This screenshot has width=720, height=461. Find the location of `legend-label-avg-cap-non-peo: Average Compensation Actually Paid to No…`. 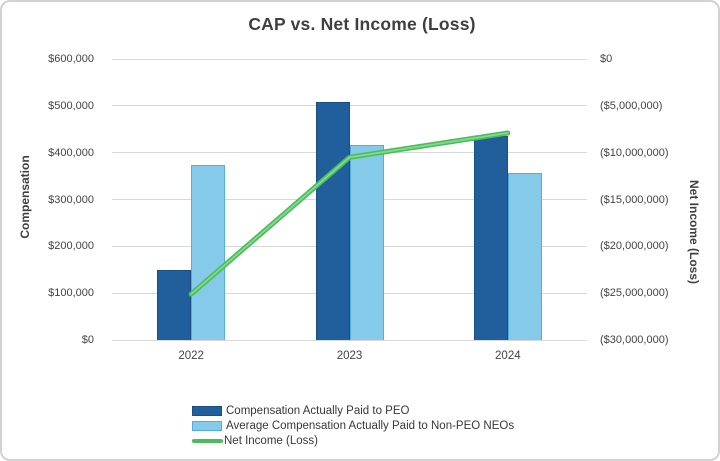

legend-label-avg-cap-non-peo: Average Compensation Actually Paid to No… is located at coordinates (370, 425).